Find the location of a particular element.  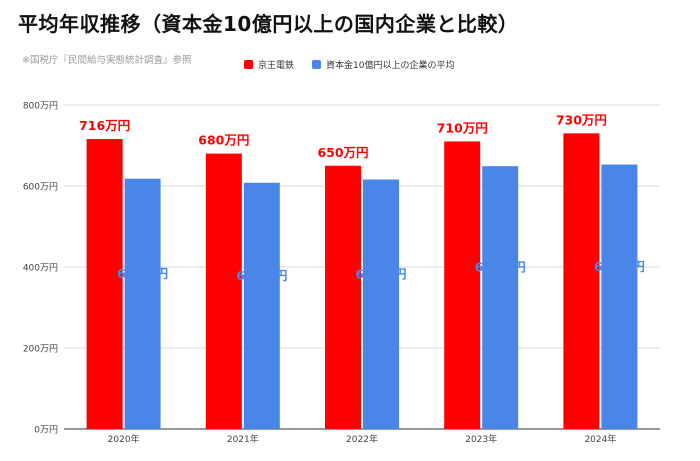

y-tick-label: 800万円 is located at coordinates (40, 106).